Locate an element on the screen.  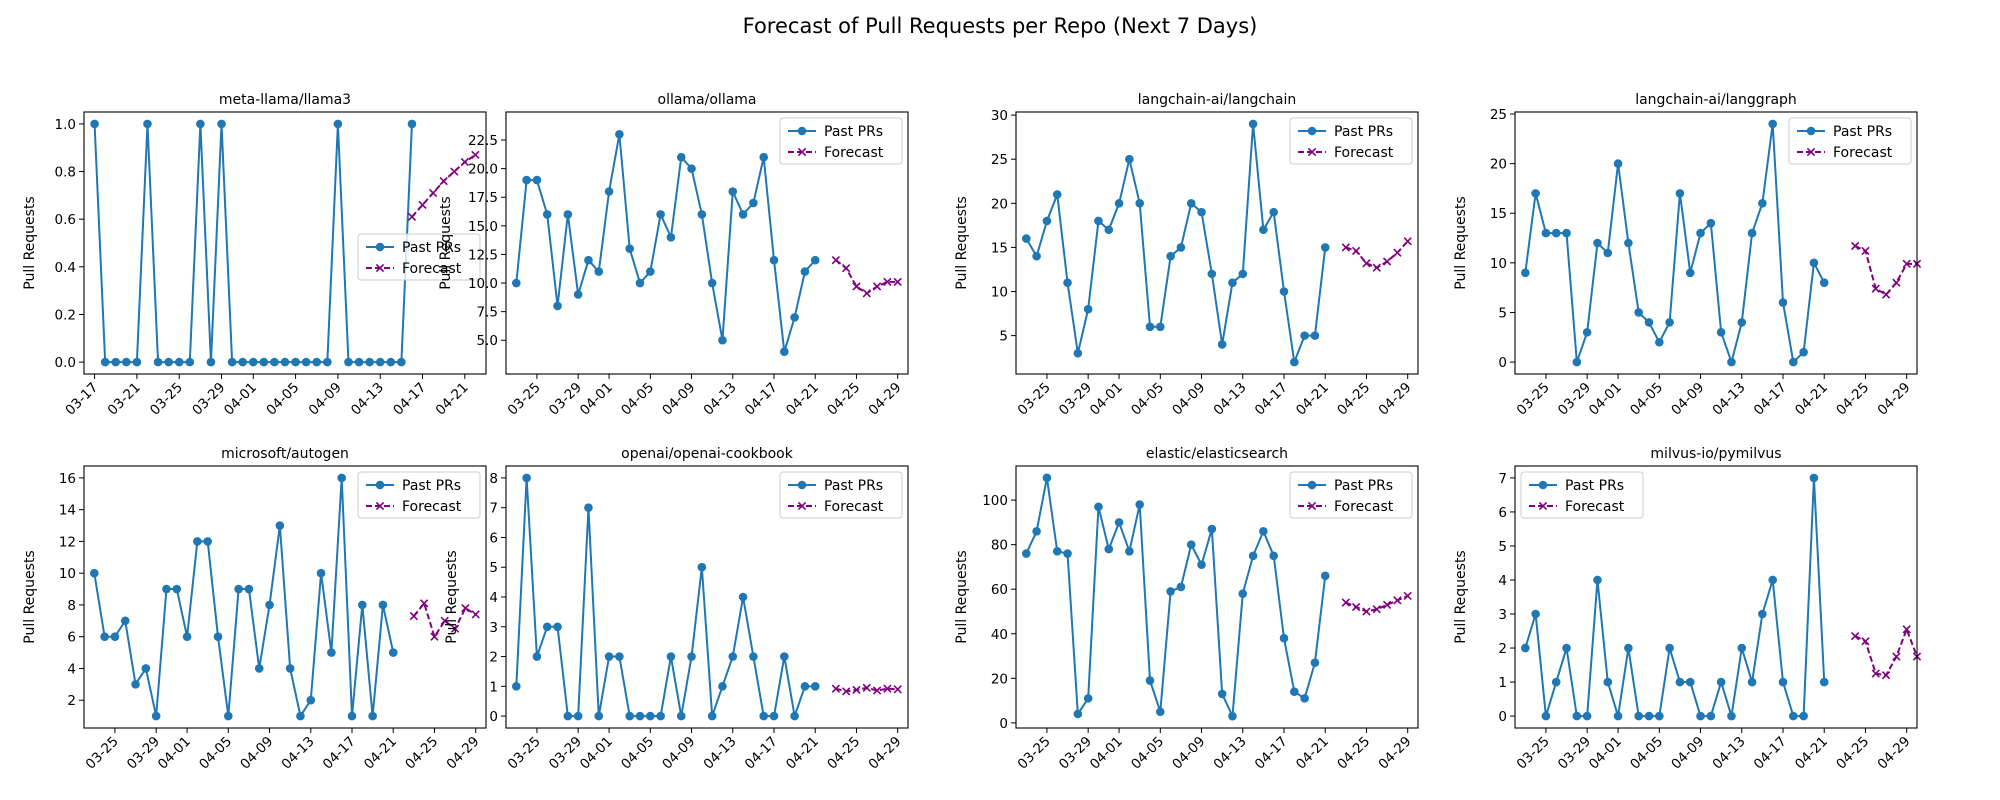
legend-forecast-marker is located at coordinates (1312, 152).